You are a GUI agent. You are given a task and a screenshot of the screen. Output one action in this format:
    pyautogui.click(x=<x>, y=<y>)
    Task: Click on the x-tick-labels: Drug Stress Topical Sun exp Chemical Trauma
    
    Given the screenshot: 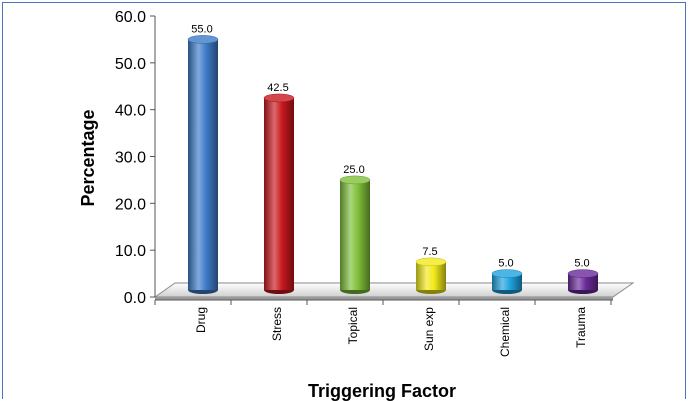 What is the action you would take?
    pyautogui.click(x=391, y=332)
    